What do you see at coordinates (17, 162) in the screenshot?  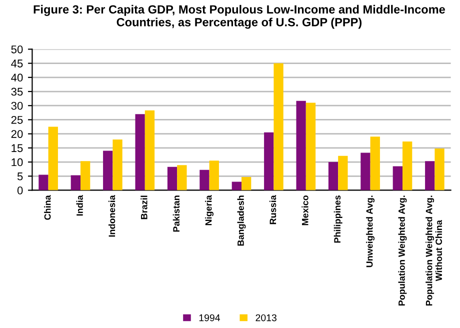 I see `y-tick-label: 10` at bounding box center [17, 162].